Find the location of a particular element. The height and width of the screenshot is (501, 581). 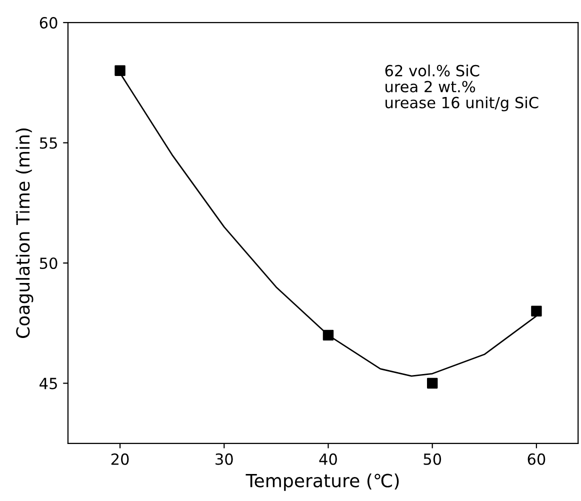

y-tick-label: 50 is located at coordinates (49, 263).